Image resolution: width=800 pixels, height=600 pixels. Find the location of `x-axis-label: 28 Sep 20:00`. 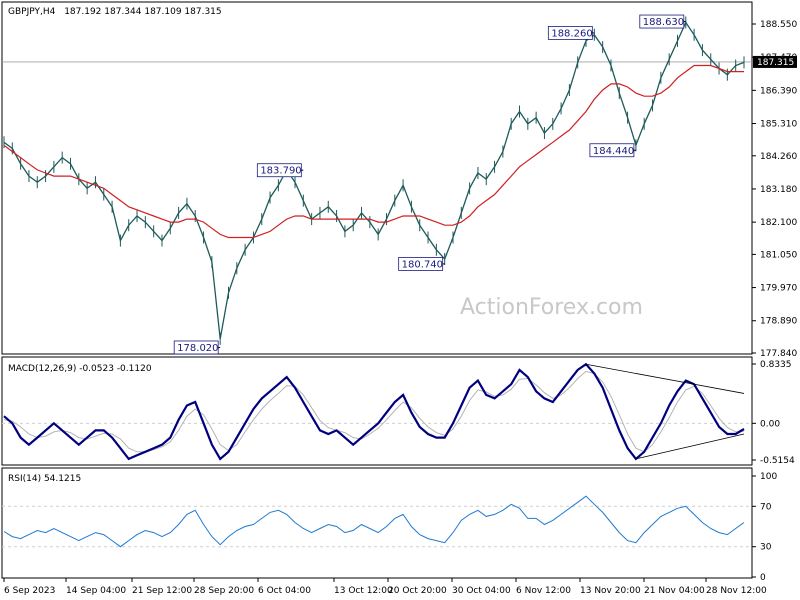

x-axis-label: 28 Sep 20:00 is located at coordinates (224, 591).